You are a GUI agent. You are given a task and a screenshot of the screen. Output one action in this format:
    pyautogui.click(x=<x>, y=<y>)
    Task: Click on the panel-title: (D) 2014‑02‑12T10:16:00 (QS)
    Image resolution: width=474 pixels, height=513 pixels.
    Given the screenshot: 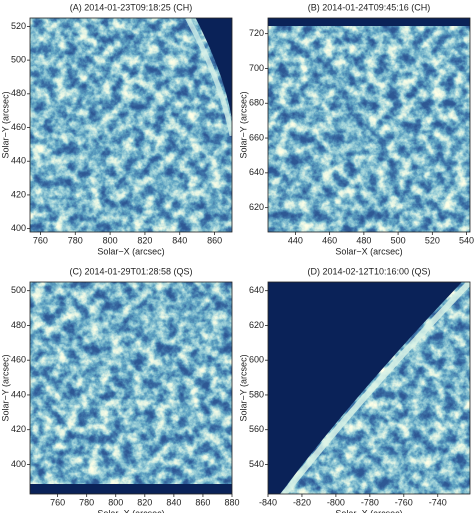 What is the action you would take?
    pyautogui.click(x=368, y=271)
    